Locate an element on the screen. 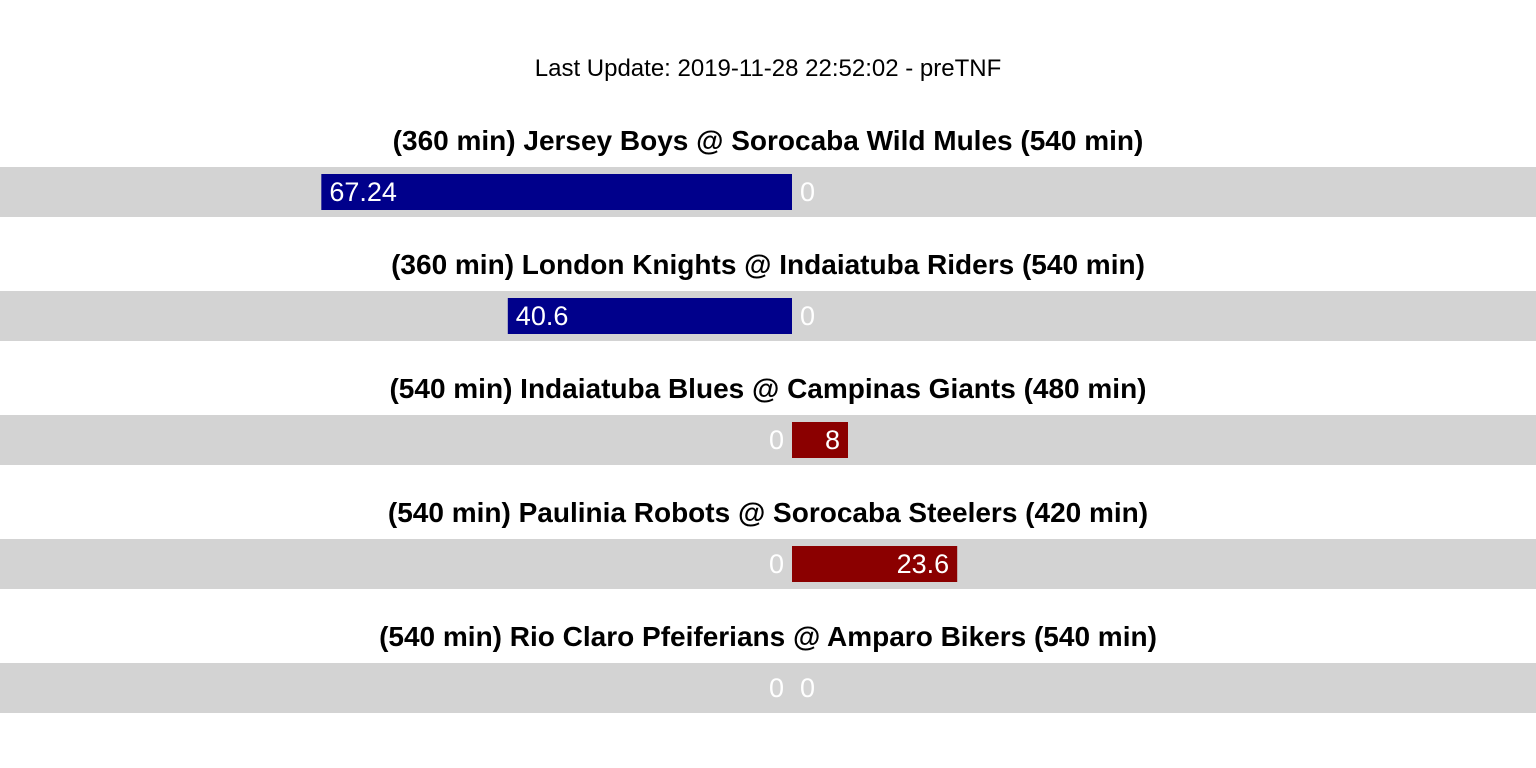 The width and height of the screenshot is (1536, 768). home-score-label: 8 is located at coordinates (832, 440).